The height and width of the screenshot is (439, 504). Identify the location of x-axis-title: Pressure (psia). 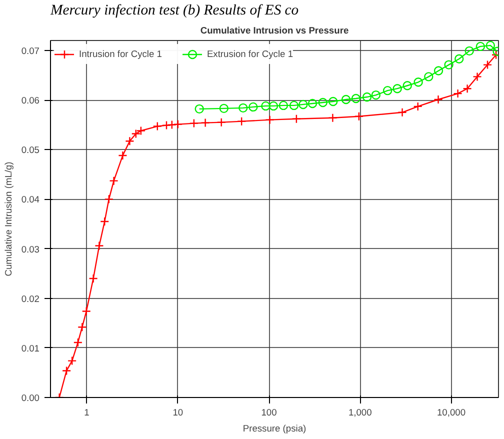
(274, 429).